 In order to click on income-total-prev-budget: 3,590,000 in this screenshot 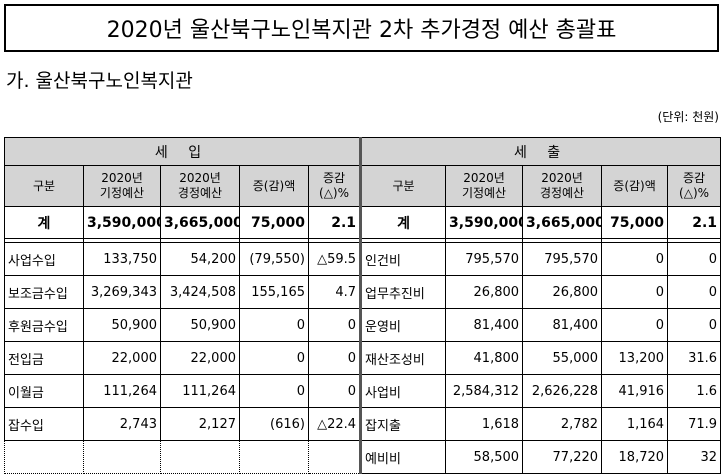, I will do `click(122, 222)`.